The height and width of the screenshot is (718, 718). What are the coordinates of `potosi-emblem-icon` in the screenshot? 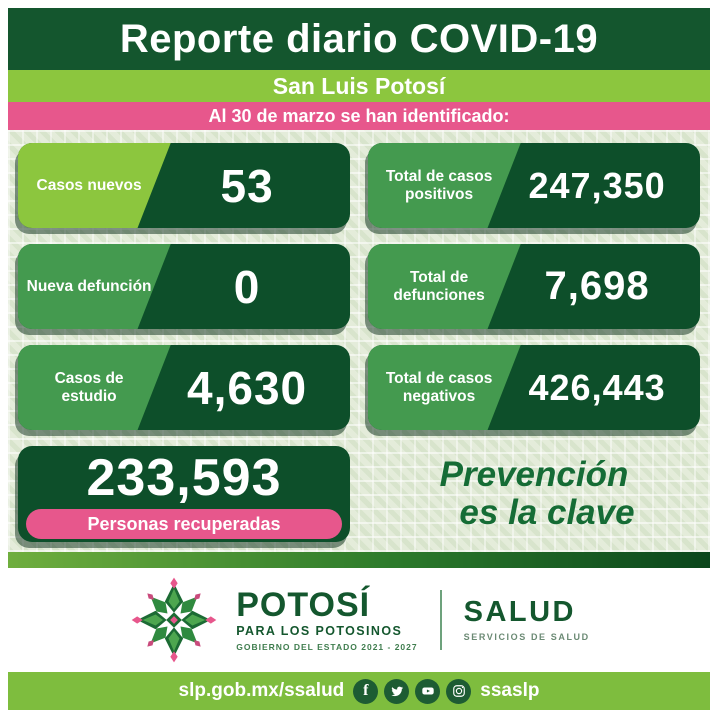 It's located at (174, 620).